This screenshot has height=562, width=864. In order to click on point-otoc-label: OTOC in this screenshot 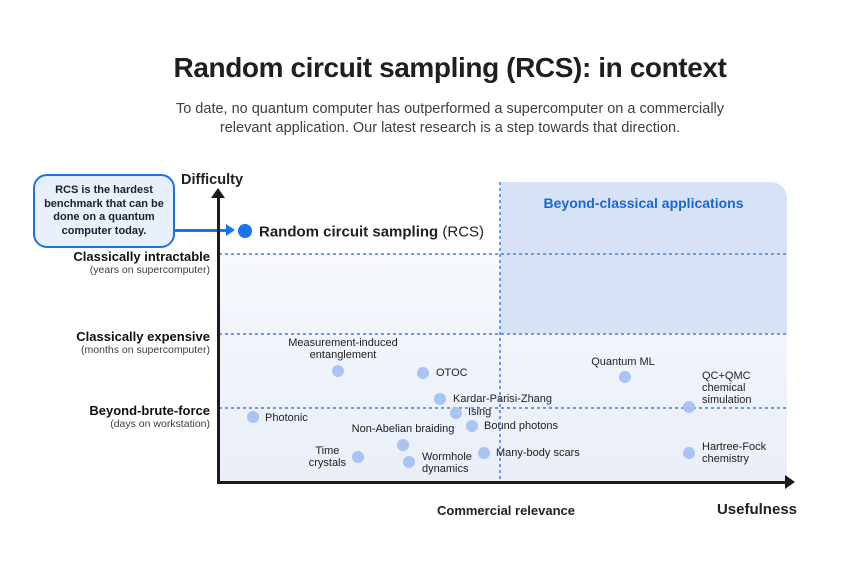, I will do `click(452, 373)`.